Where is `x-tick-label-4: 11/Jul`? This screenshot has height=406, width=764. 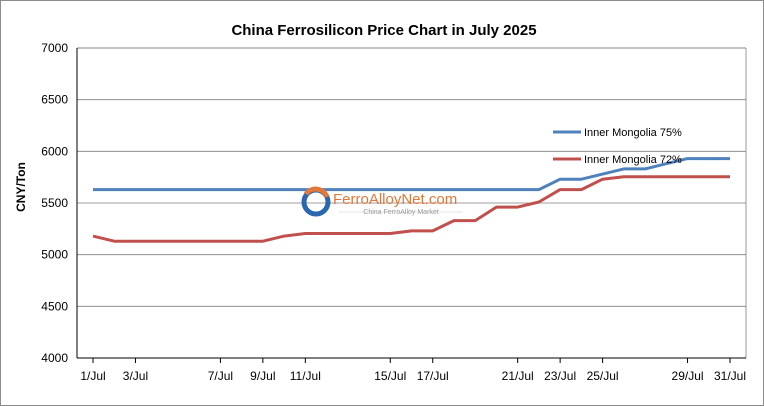 x-tick-label-4: 11/Jul is located at coordinates (305, 376).